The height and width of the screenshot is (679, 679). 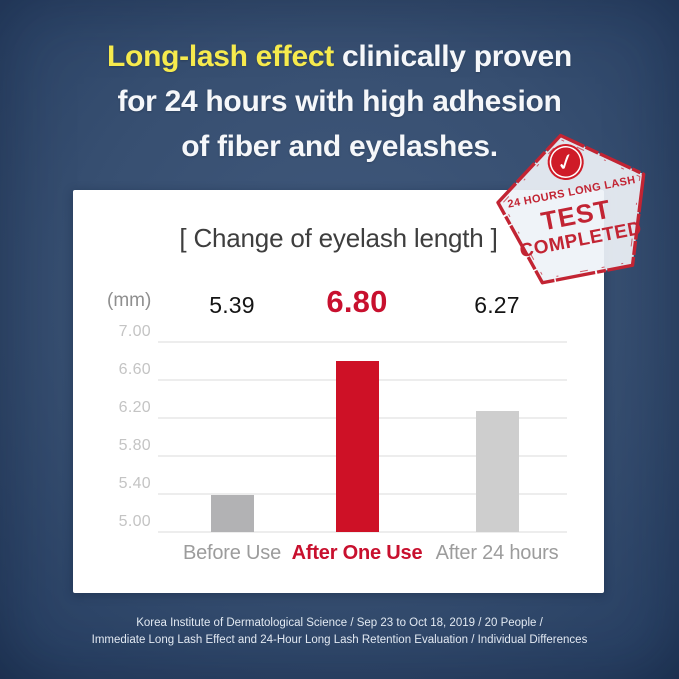 I want to click on value-label-after-24-hours: 6.27, so click(x=497, y=305).